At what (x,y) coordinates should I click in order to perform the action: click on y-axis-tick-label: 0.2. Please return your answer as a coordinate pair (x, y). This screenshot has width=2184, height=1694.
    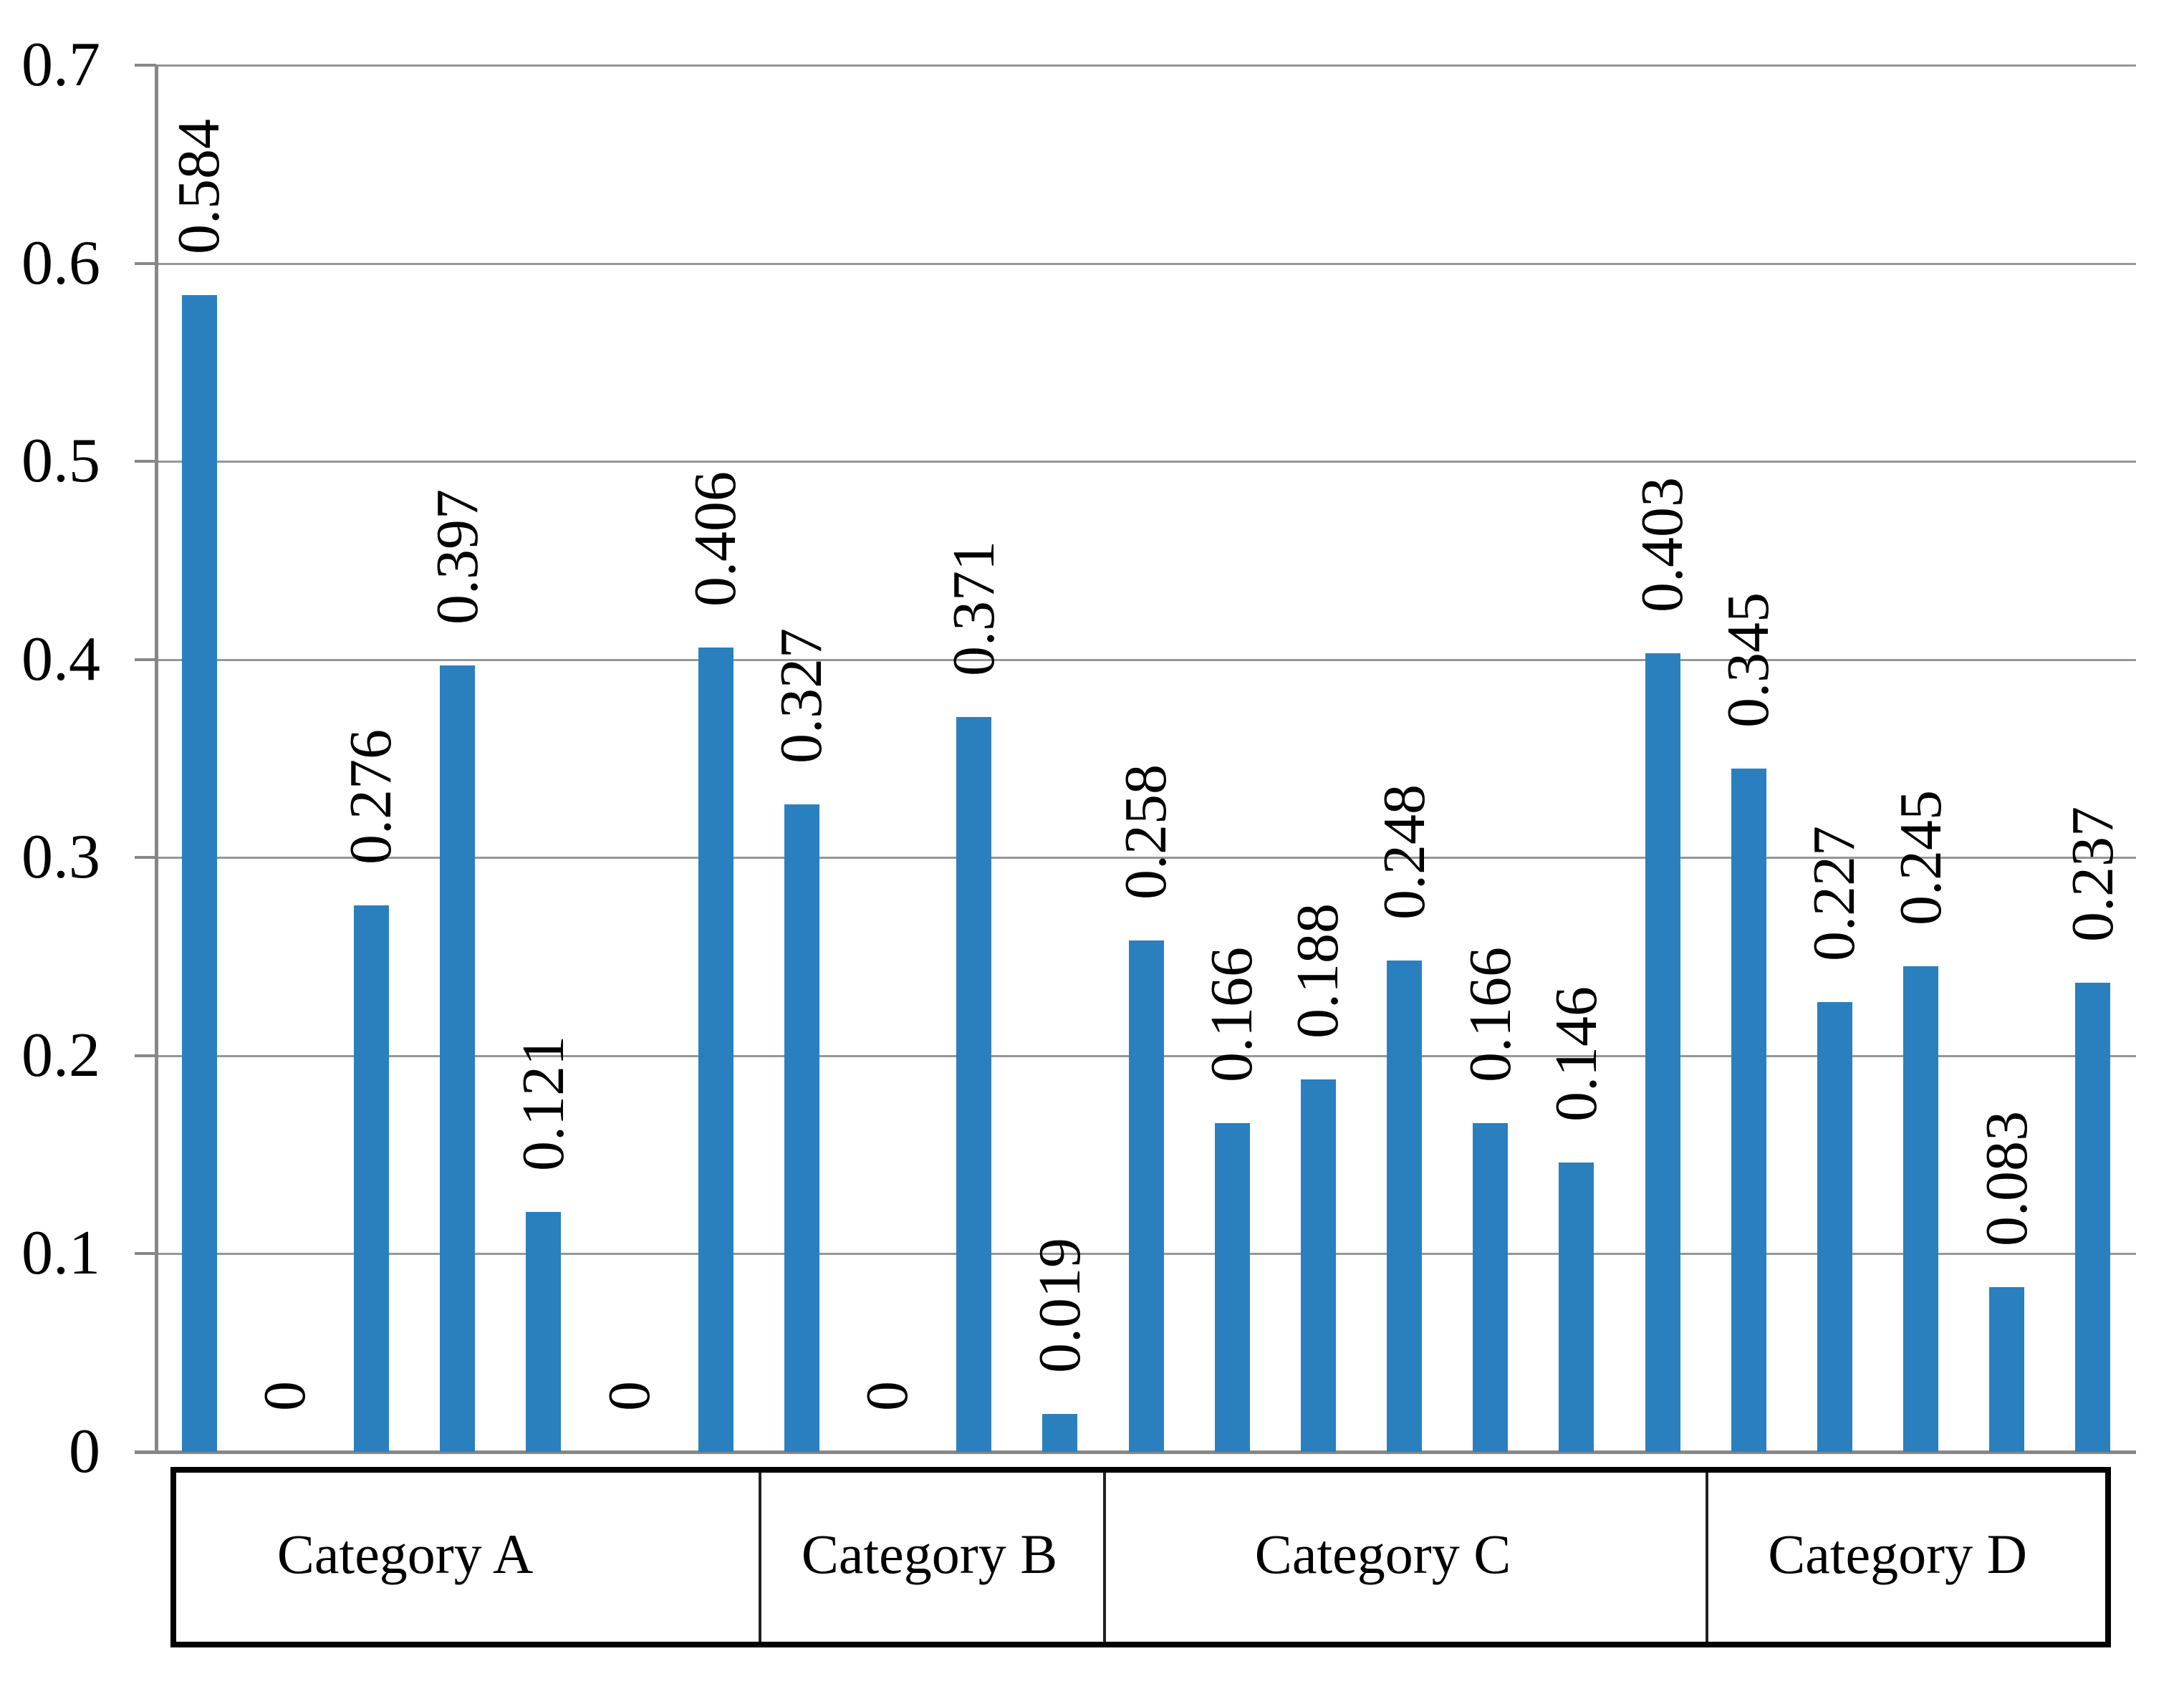
    Looking at the image, I should click on (60, 1055).